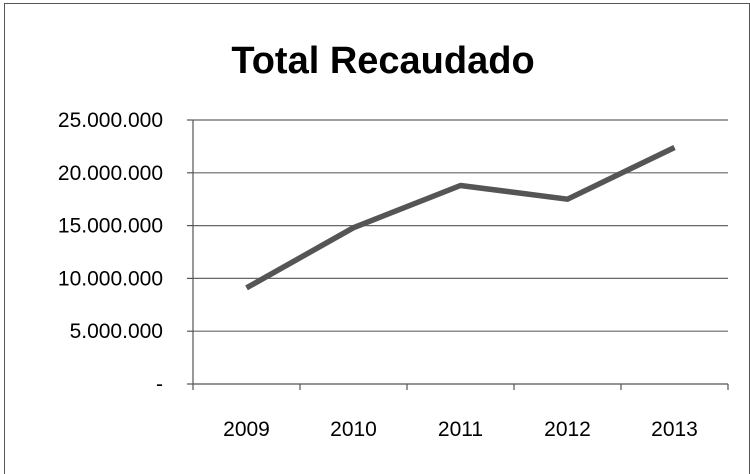 The width and height of the screenshot is (750, 474). I want to click on y-tick-label: 25.000.000, so click(110, 120).